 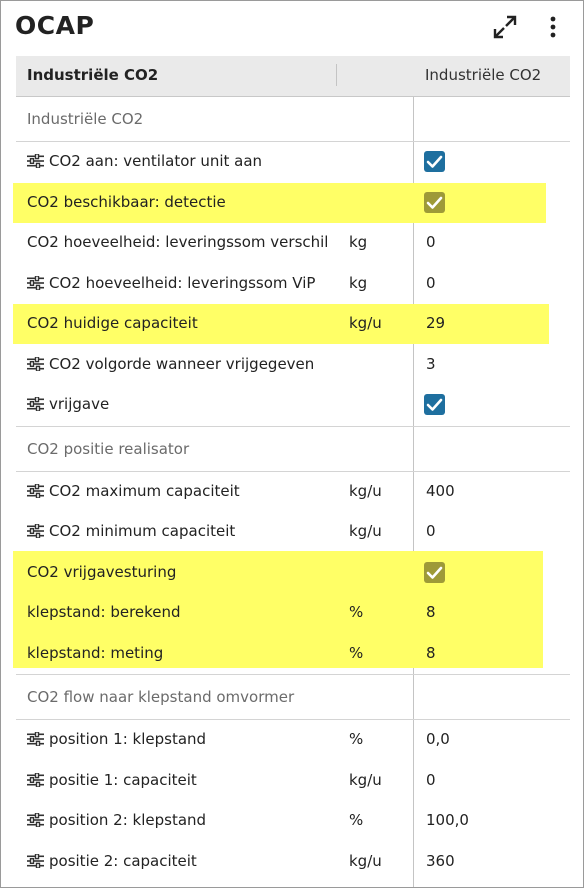 What do you see at coordinates (133, 491) in the screenshot?
I see `row-label: CO2 maximum capaciteit` at bounding box center [133, 491].